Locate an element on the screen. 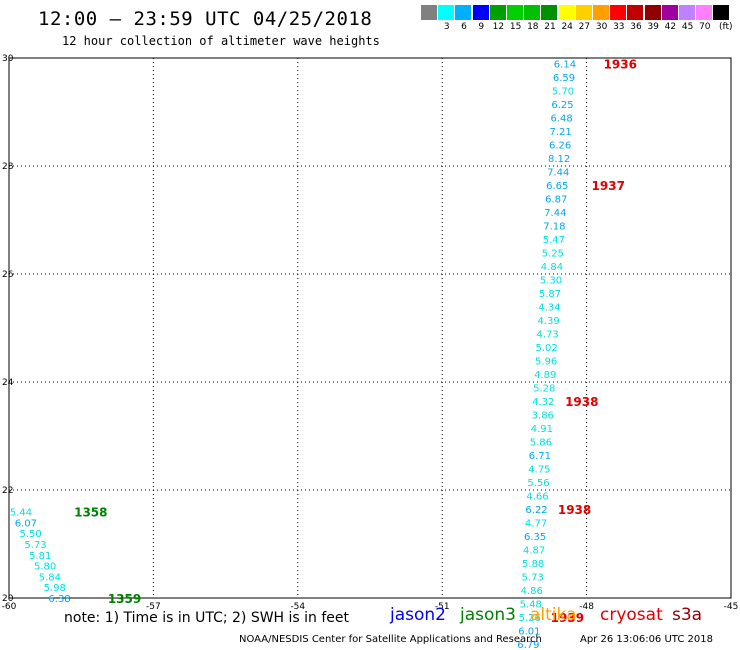 The width and height of the screenshot is (740, 650). wave-height-label: 8.12 is located at coordinates (559, 159).